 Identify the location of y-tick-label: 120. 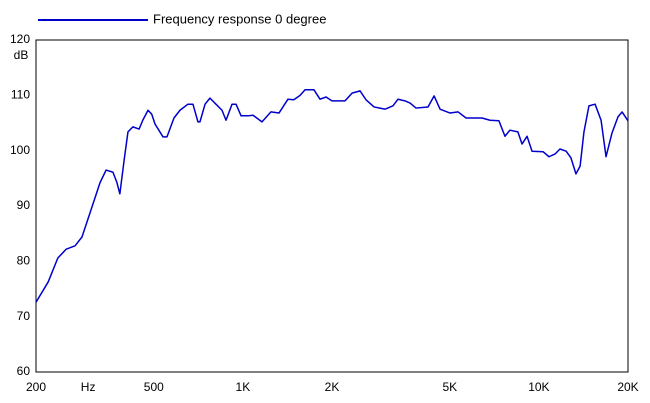
(20, 39).